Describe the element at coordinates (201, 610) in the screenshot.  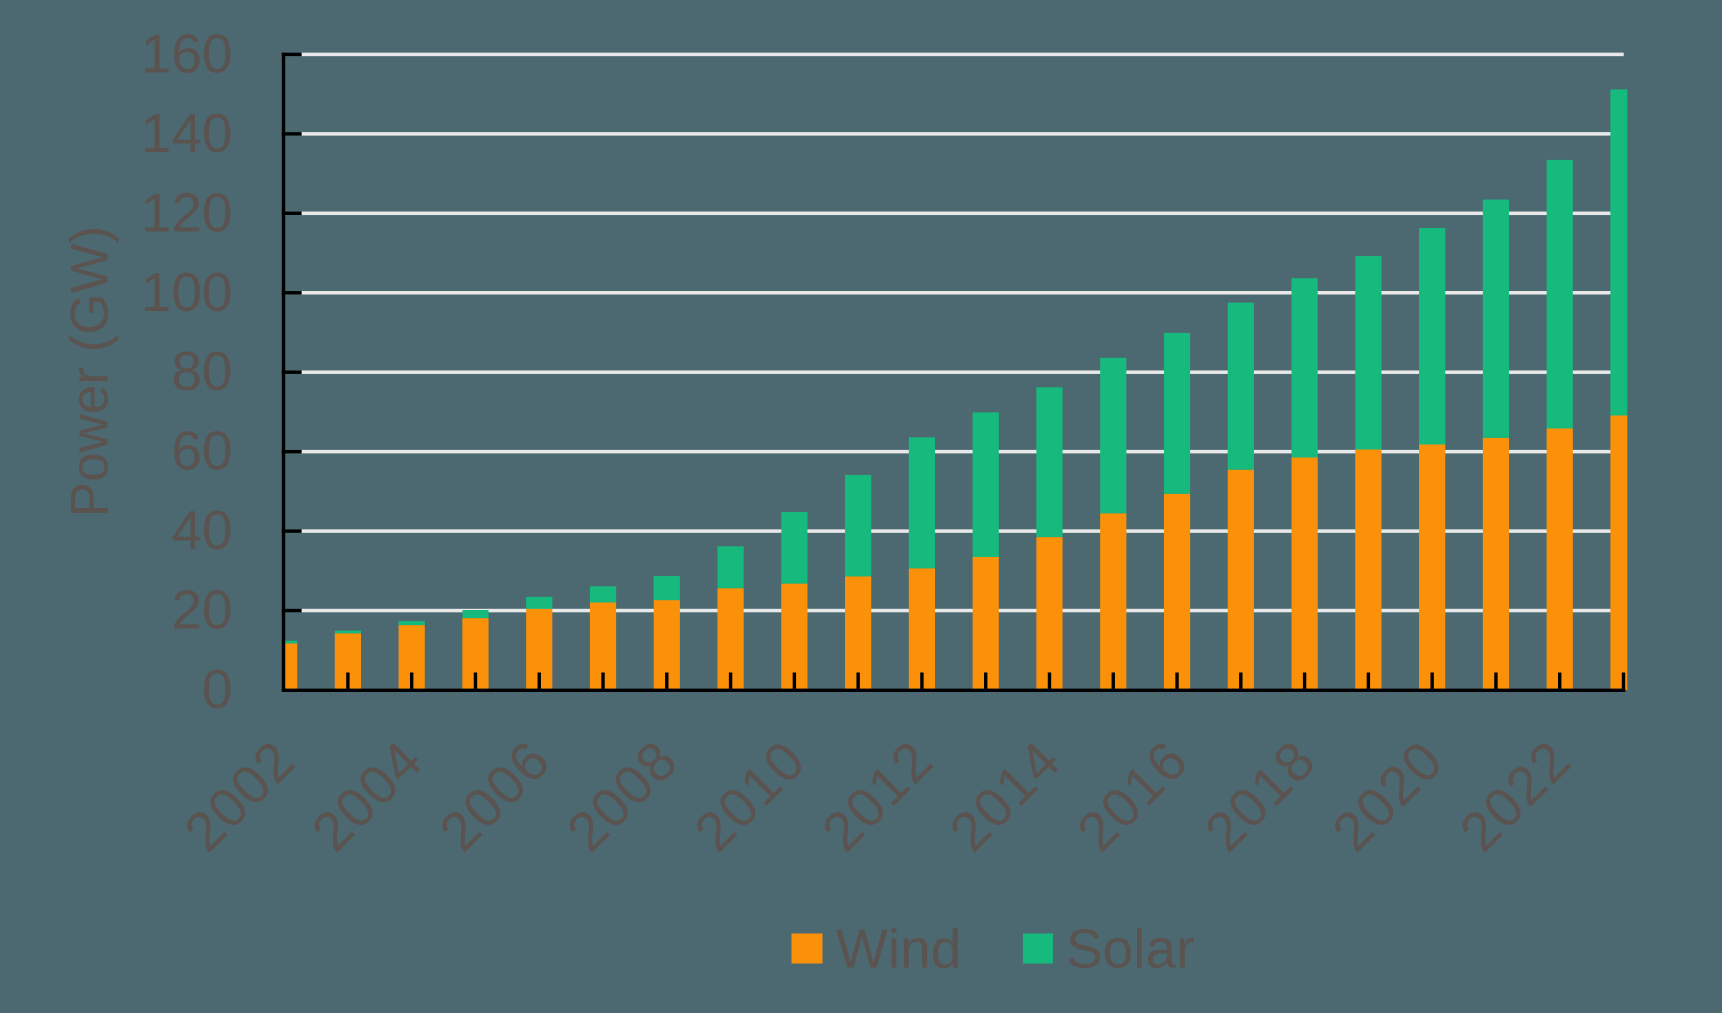
I see `svg-text: 20` at that location.